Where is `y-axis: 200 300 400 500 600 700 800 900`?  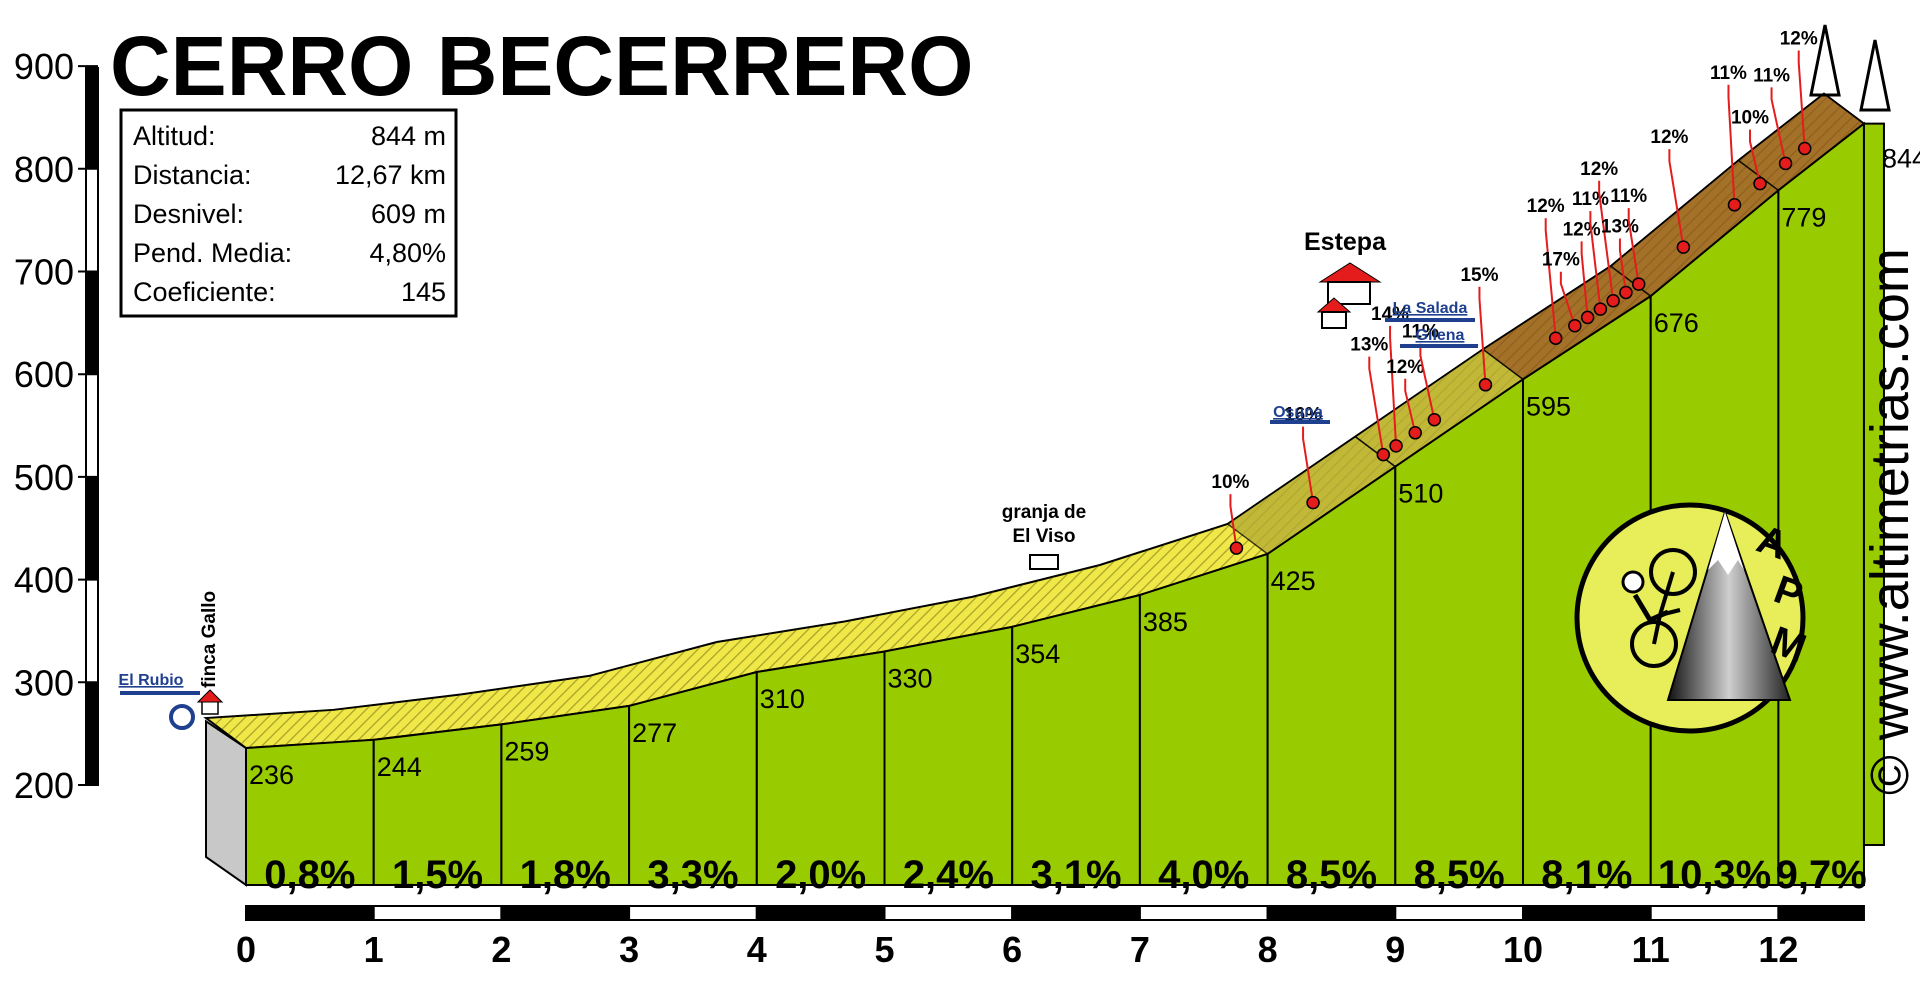 y-axis: 200 300 400 500 600 700 800 900 is located at coordinates (56, 426).